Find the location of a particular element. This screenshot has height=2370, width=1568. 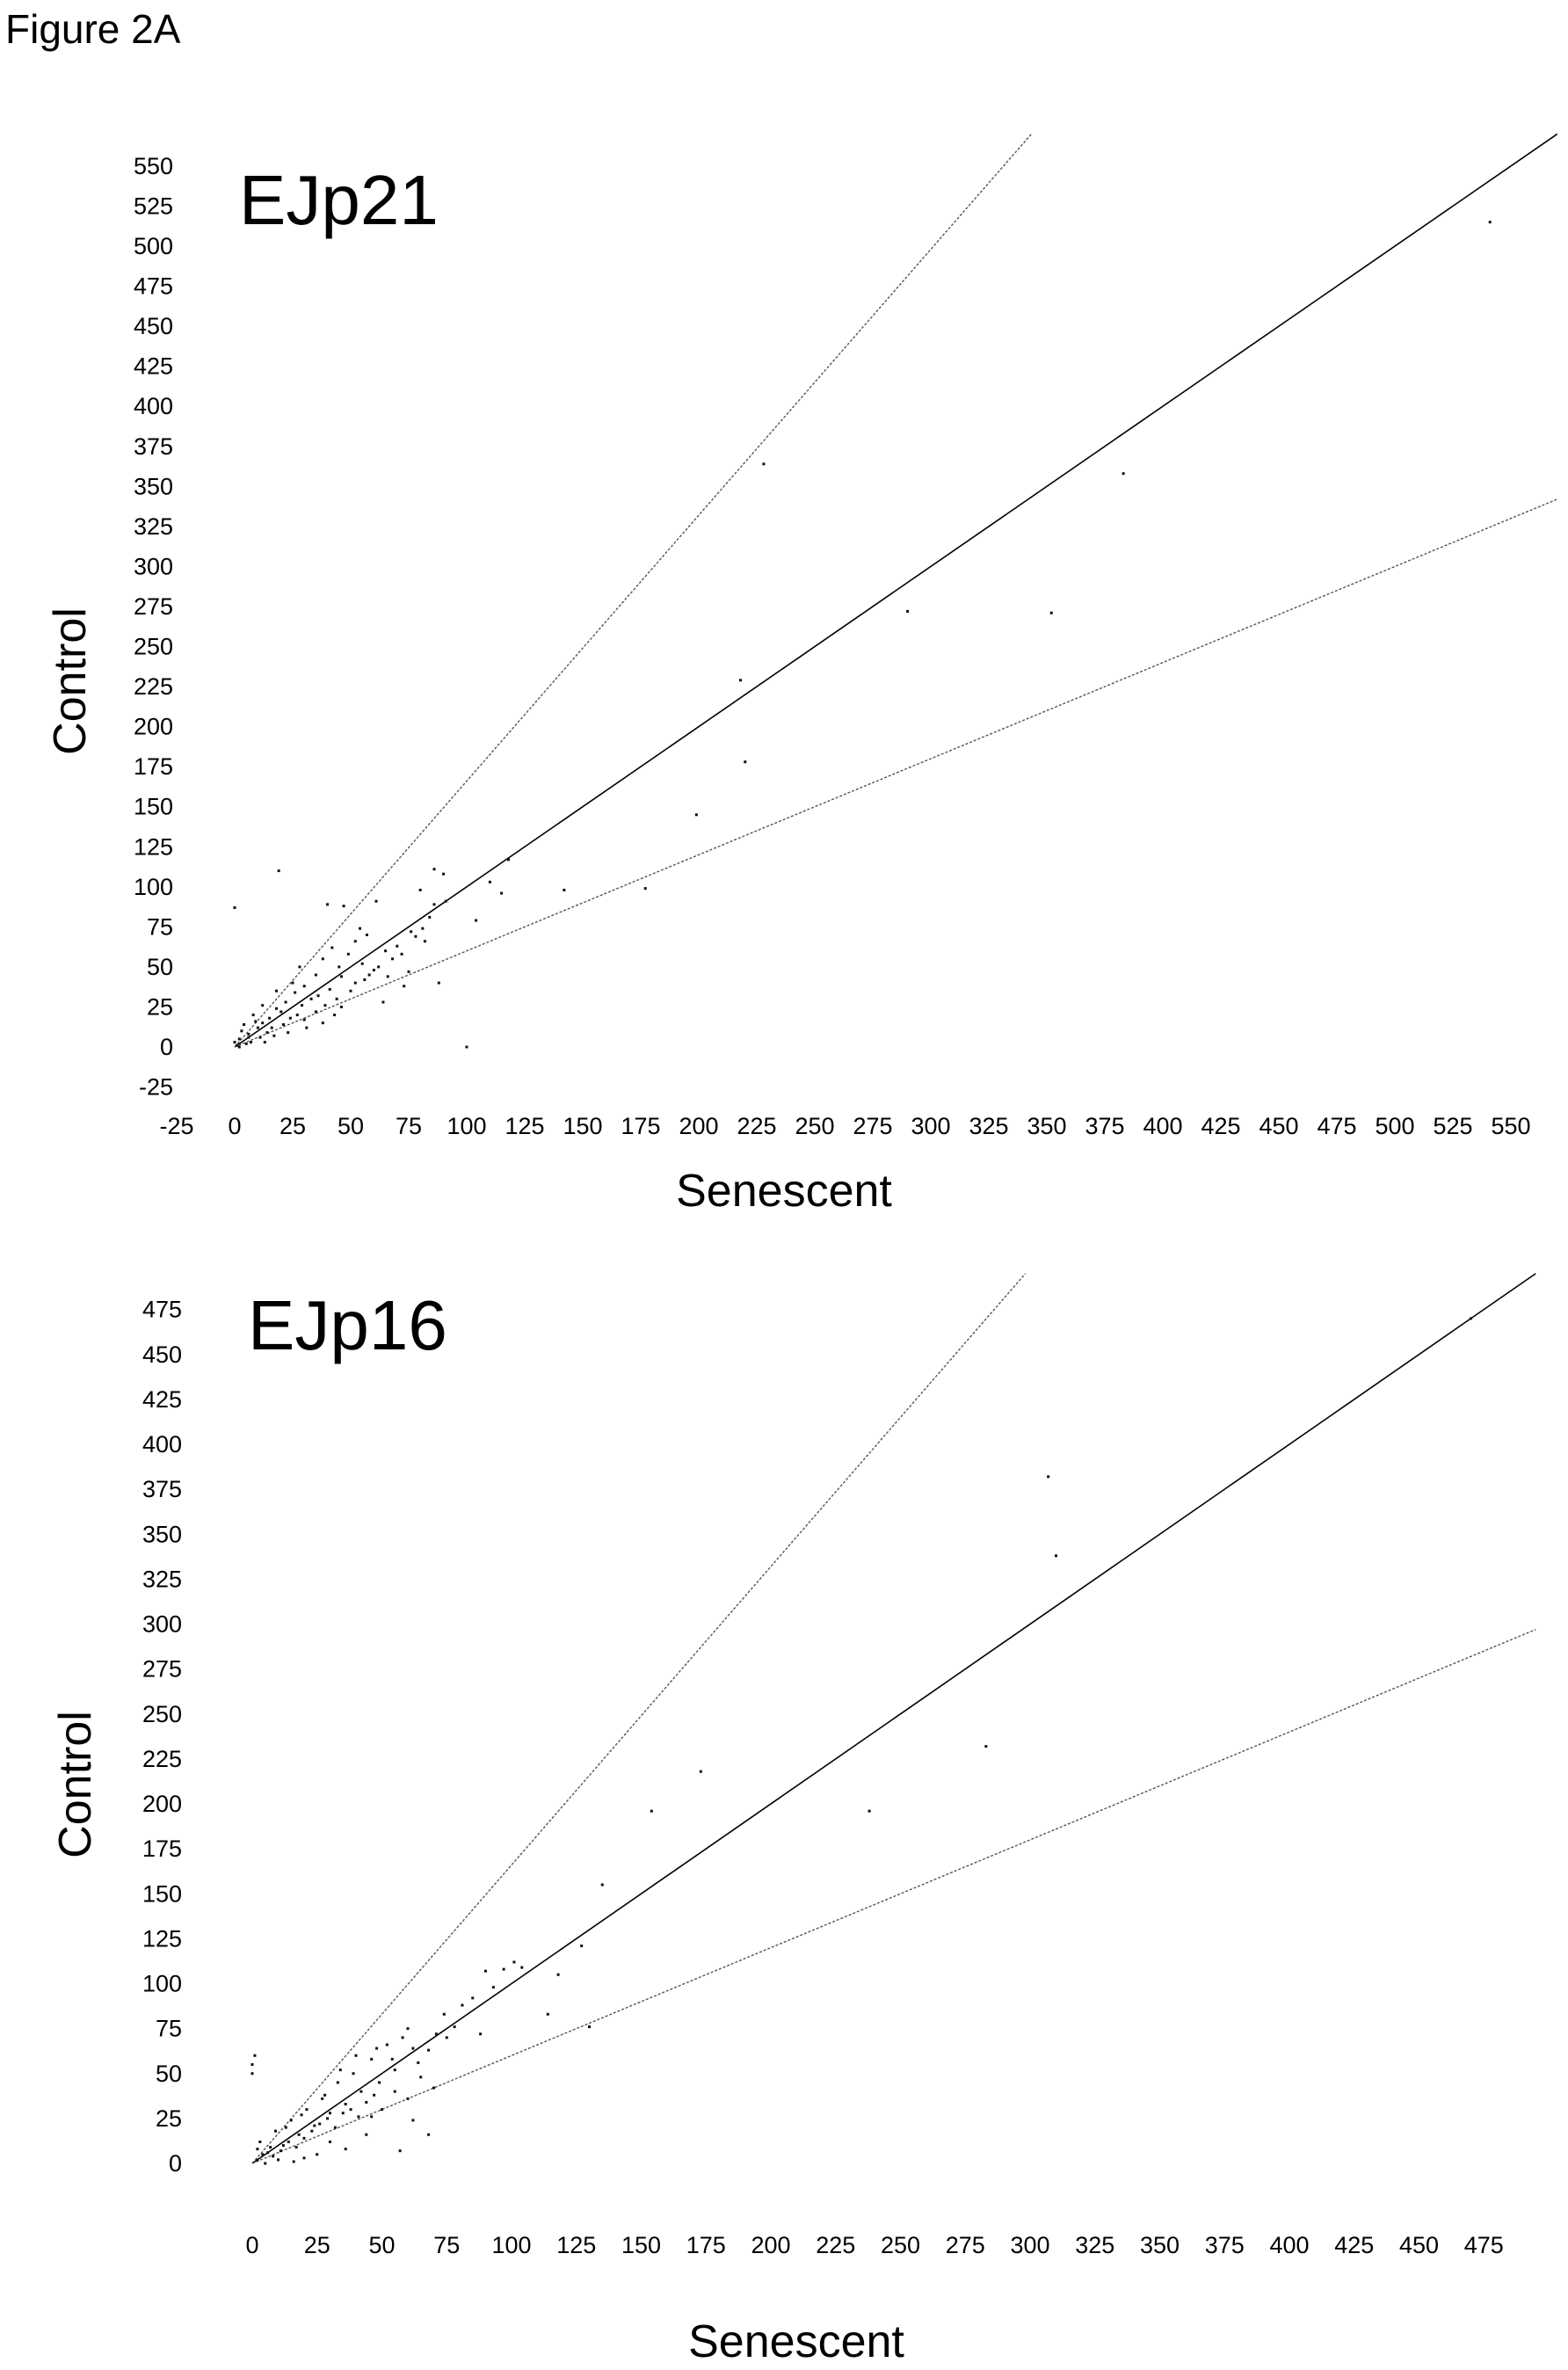

x-tick-label: -25 is located at coordinates (176, 1126).